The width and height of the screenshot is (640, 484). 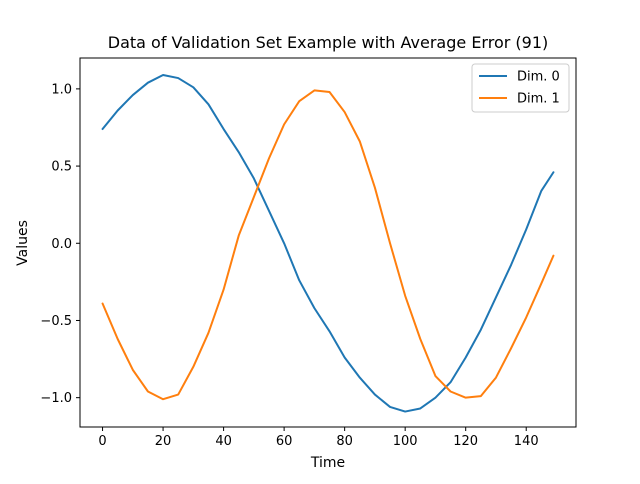 What do you see at coordinates (526, 441) in the screenshot?
I see `x-tick-label: 140` at bounding box center [526, 441].